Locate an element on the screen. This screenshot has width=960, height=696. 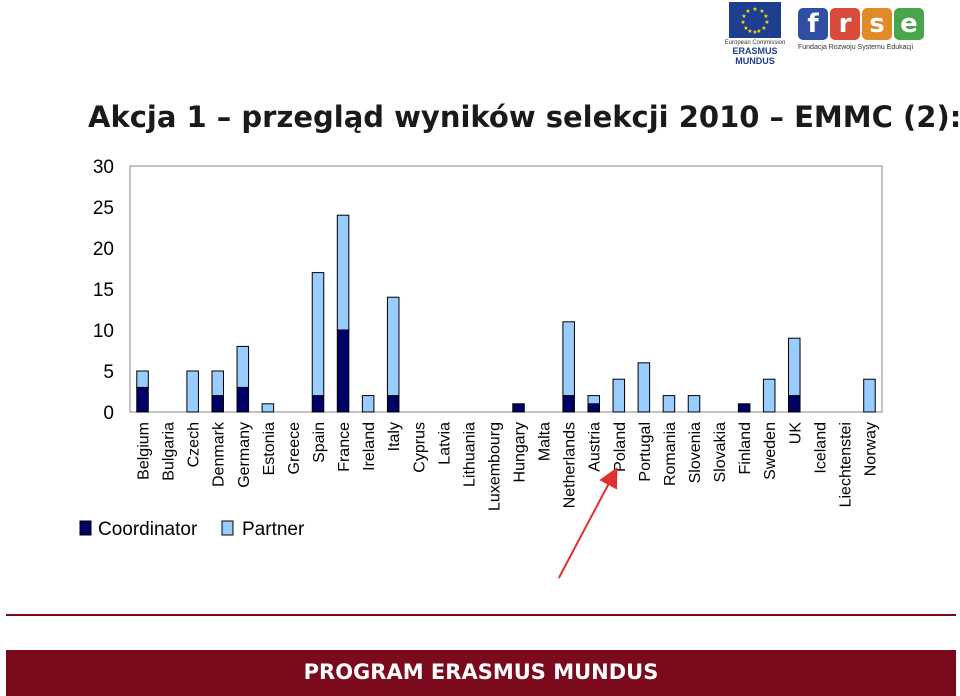
eu-stars-icon: ★ ★★★ ★★★★ ★★★★ is located at coordinates (754, 21).